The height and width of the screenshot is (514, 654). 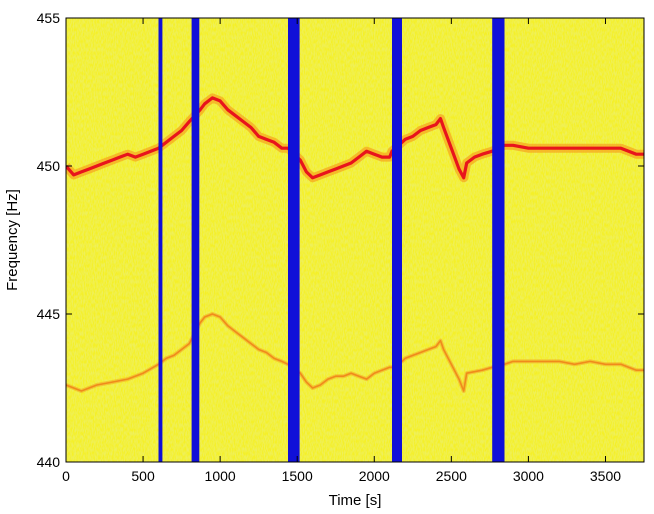 I want to click on fundamental-trace, so click(x=355, y=138).